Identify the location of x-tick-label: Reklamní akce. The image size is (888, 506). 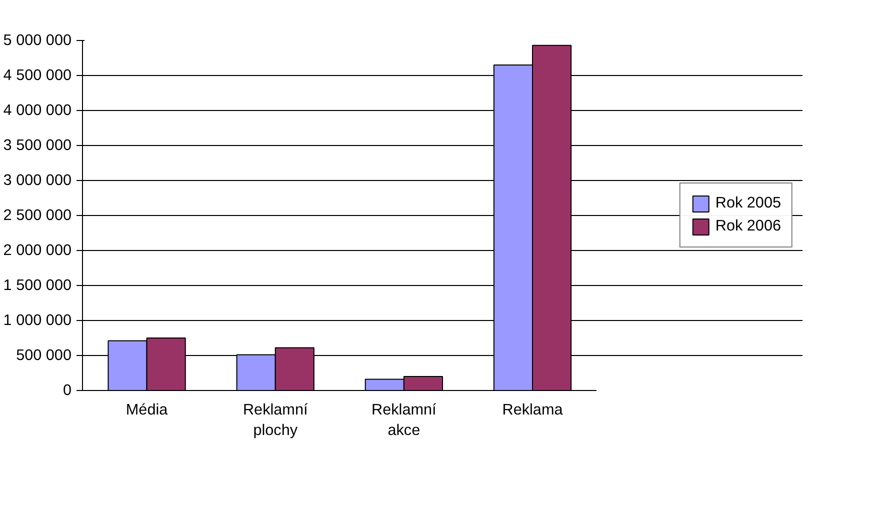
(405, 420).